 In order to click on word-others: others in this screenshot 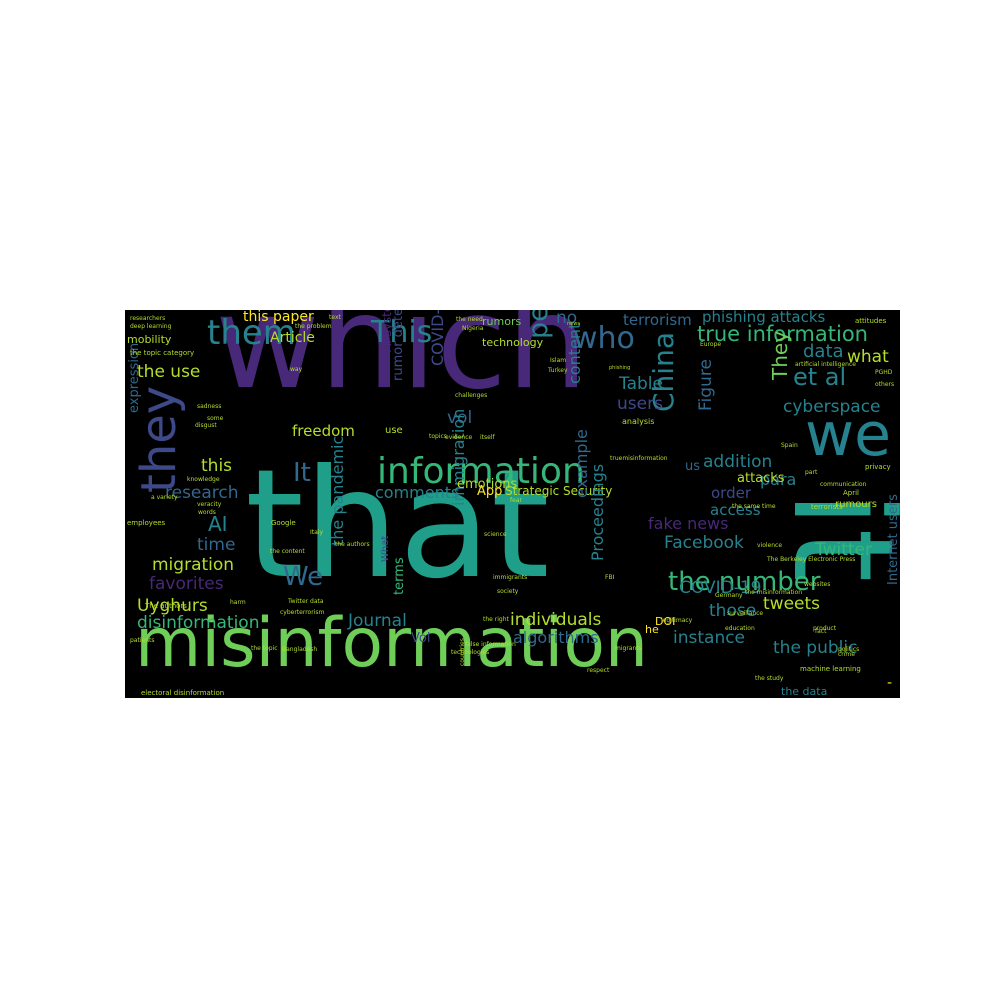, I will do `click(885, 384)`.